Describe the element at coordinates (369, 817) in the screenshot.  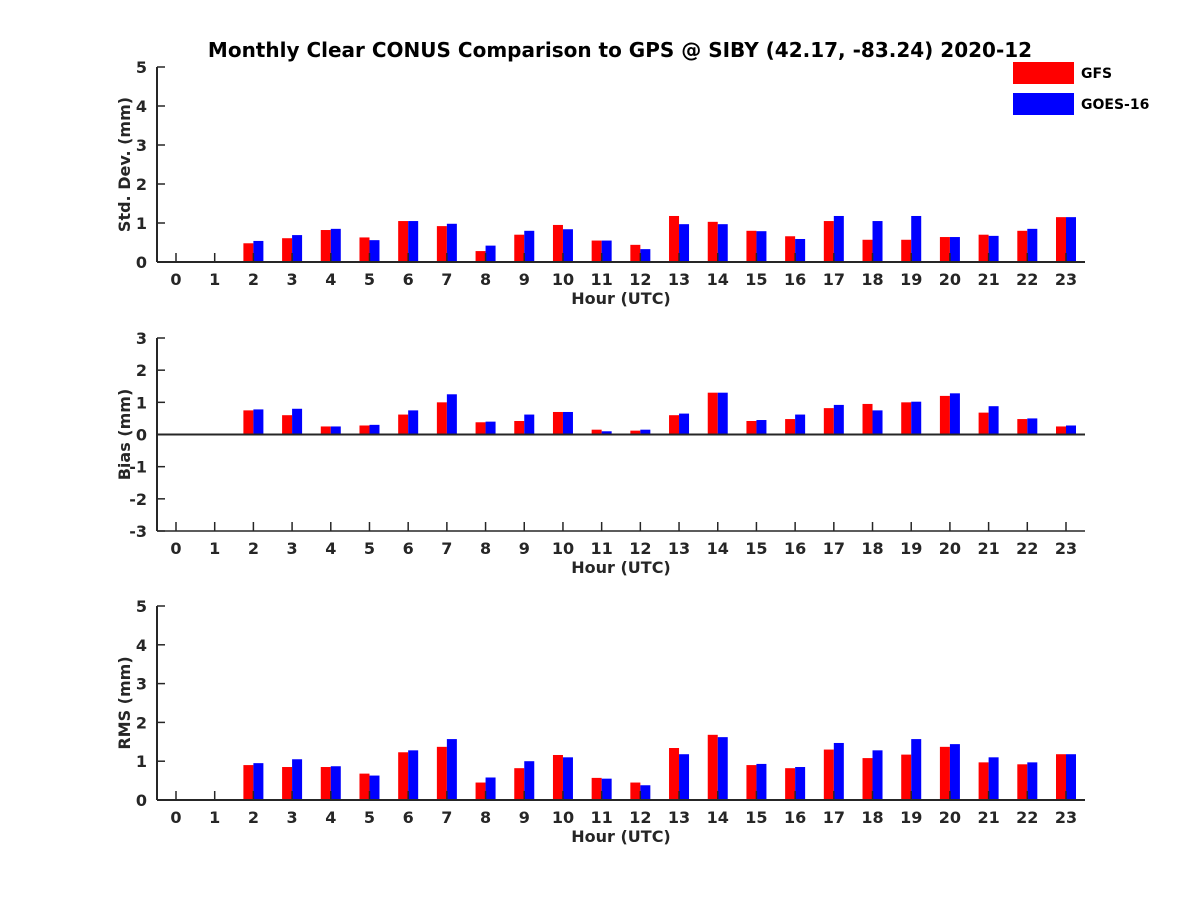
I see `x-tick-label: 5` at that location.